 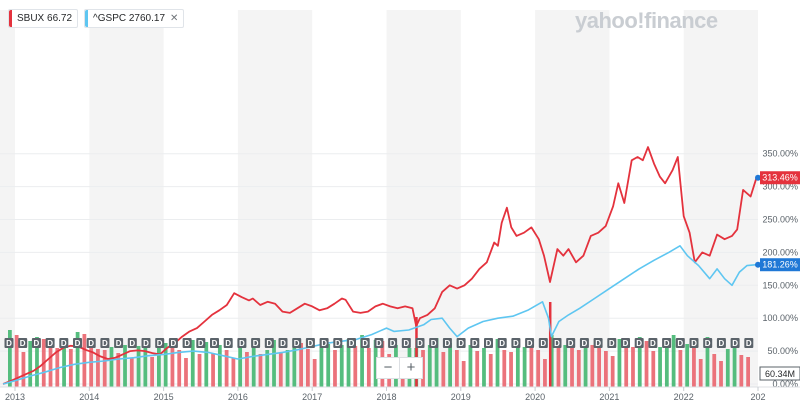 What do you see at coordinates (780, 285) in the screenshot?
I see `y-tick-label: 150.00%` at bounding box center [780, 285].